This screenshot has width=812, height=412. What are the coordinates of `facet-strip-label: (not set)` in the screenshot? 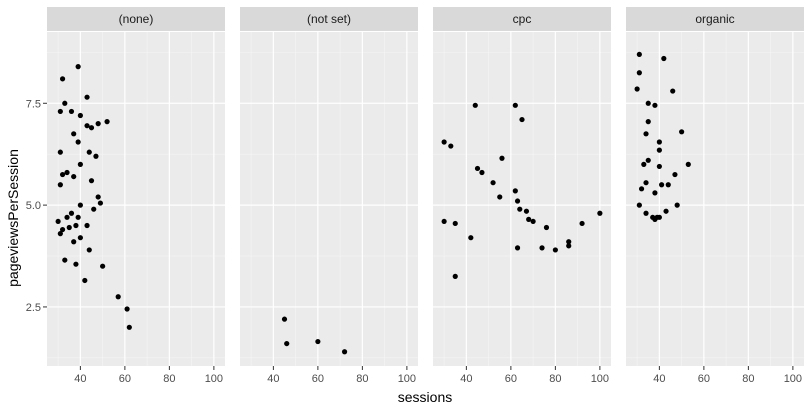 It's located at (329, 19).